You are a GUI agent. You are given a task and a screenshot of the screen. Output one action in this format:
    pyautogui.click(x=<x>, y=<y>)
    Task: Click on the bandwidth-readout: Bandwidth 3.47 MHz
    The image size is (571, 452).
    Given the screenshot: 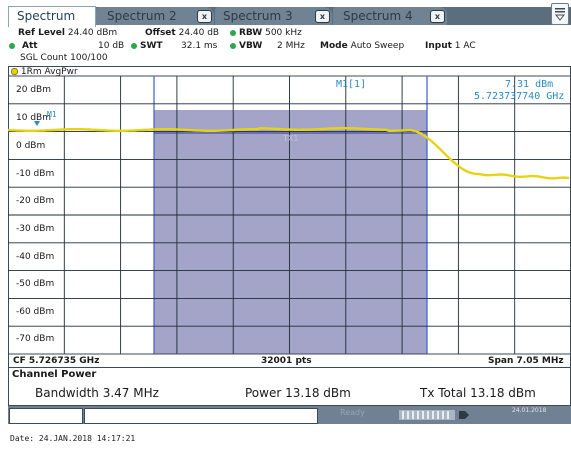 What is the action you would take?
    pyautogui.click(x=97, y=393)
    